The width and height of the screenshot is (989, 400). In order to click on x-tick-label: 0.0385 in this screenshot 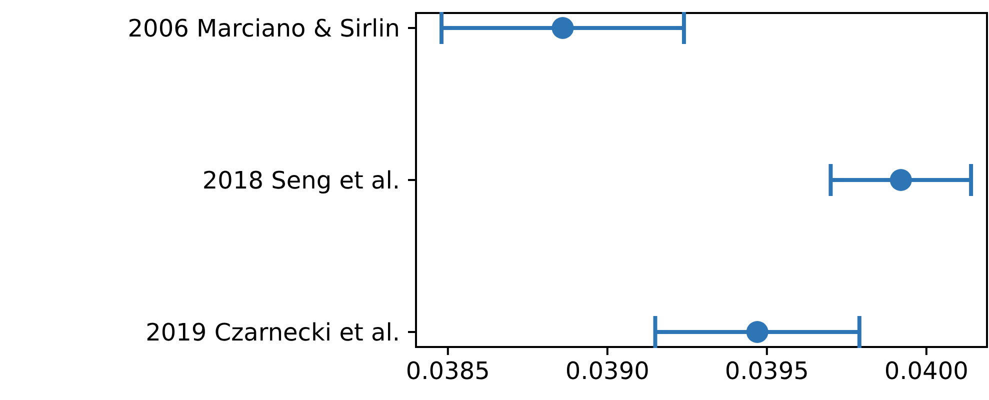, I will do `click(448, 371)`.